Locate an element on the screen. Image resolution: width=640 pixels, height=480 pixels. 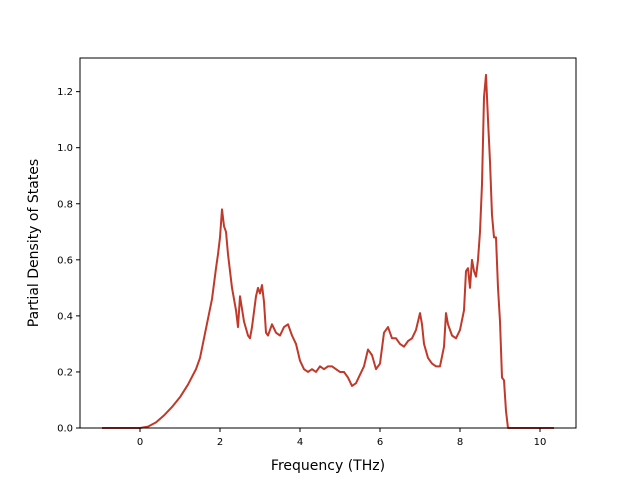
y-tick-label: 0.8 is located at coordinates (65, 204).